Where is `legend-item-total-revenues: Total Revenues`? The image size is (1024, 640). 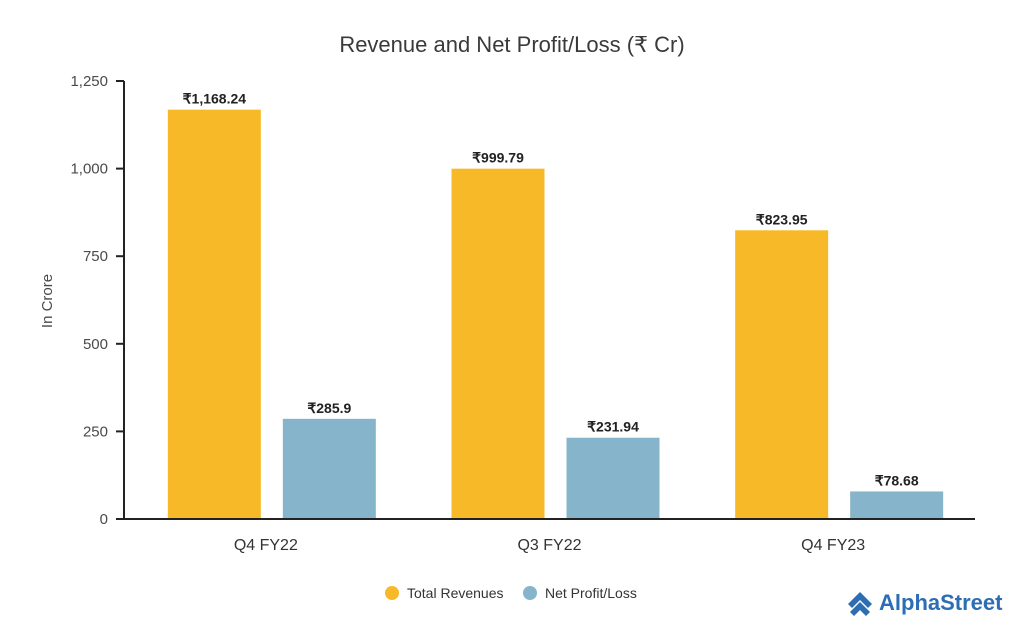
legend-item-total-revenues: Total Revenues is located at coordinates (444, 593).